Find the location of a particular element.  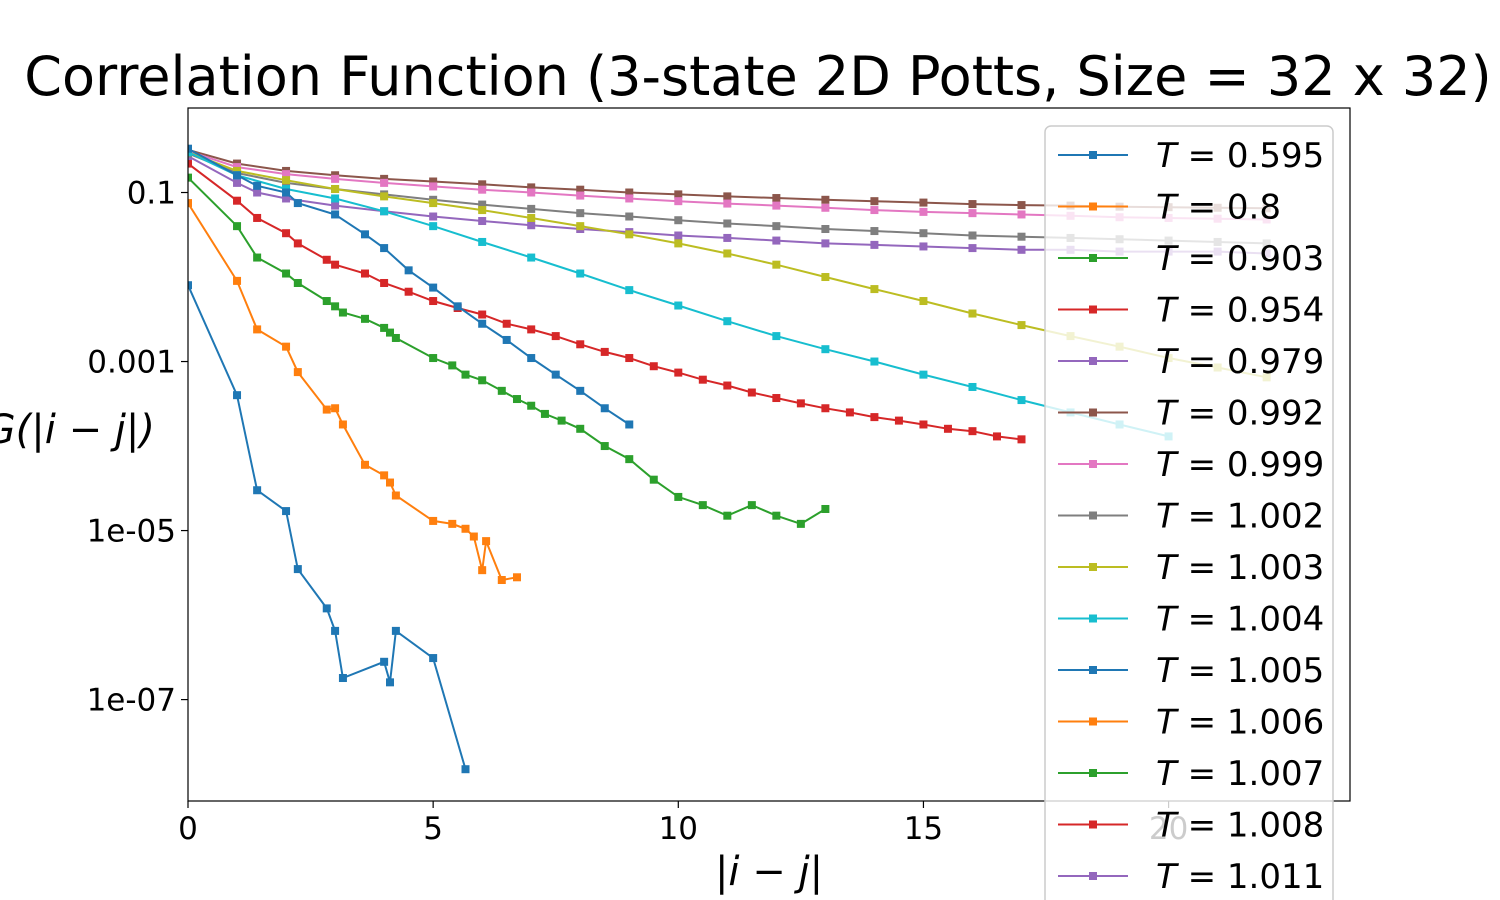

legend-entry: T = 1.008 is located at coordinates (1191, 826).